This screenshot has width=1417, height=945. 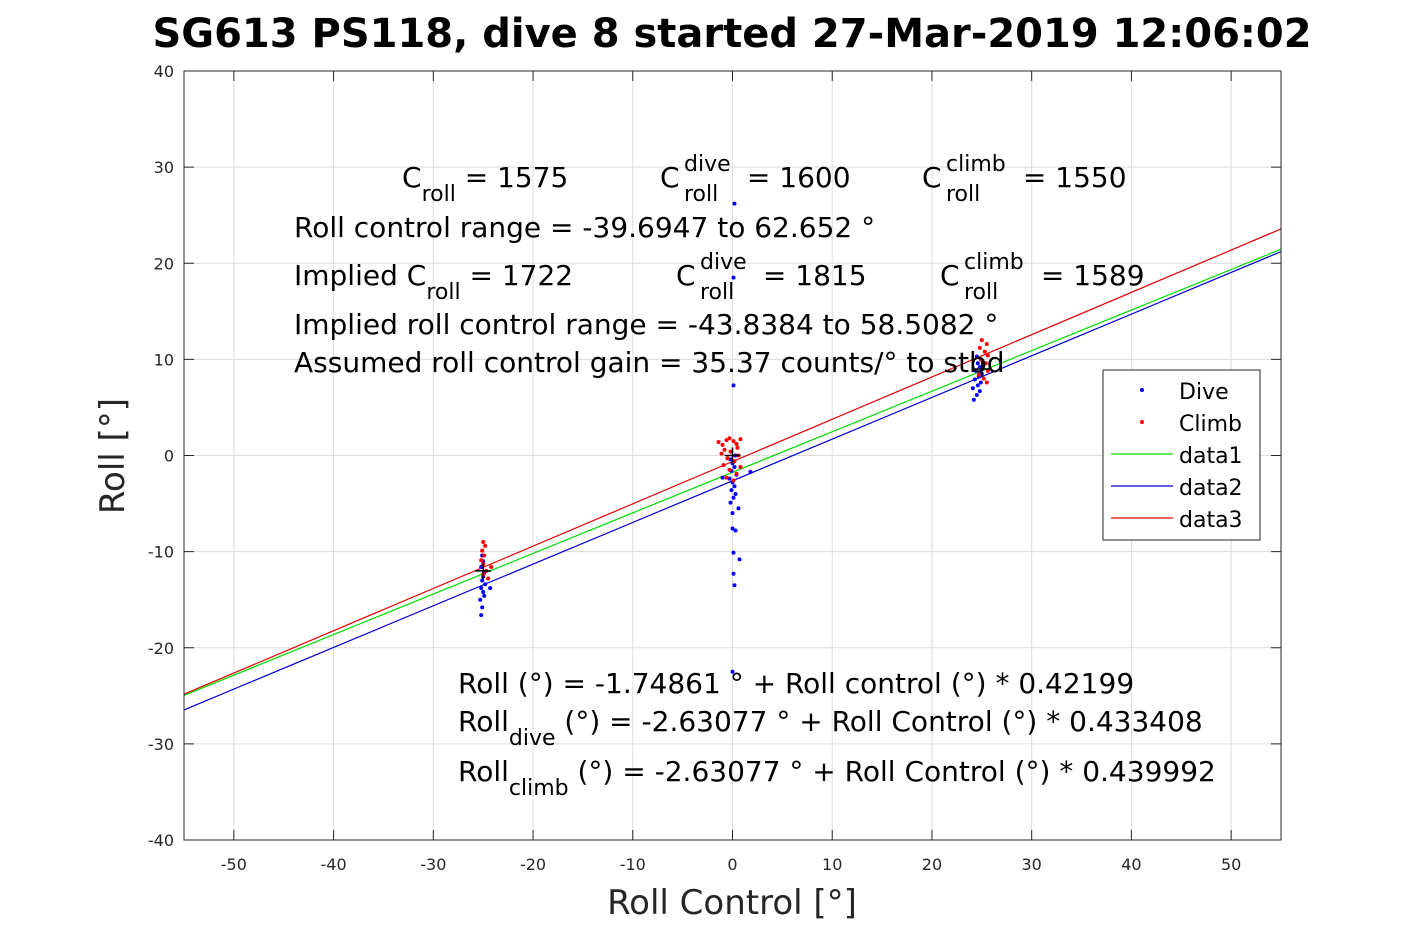 What do you see at coordinates (161, 840) in the screenshot?
I see `y-tick-label: -40` at bounding box center [161, 840].